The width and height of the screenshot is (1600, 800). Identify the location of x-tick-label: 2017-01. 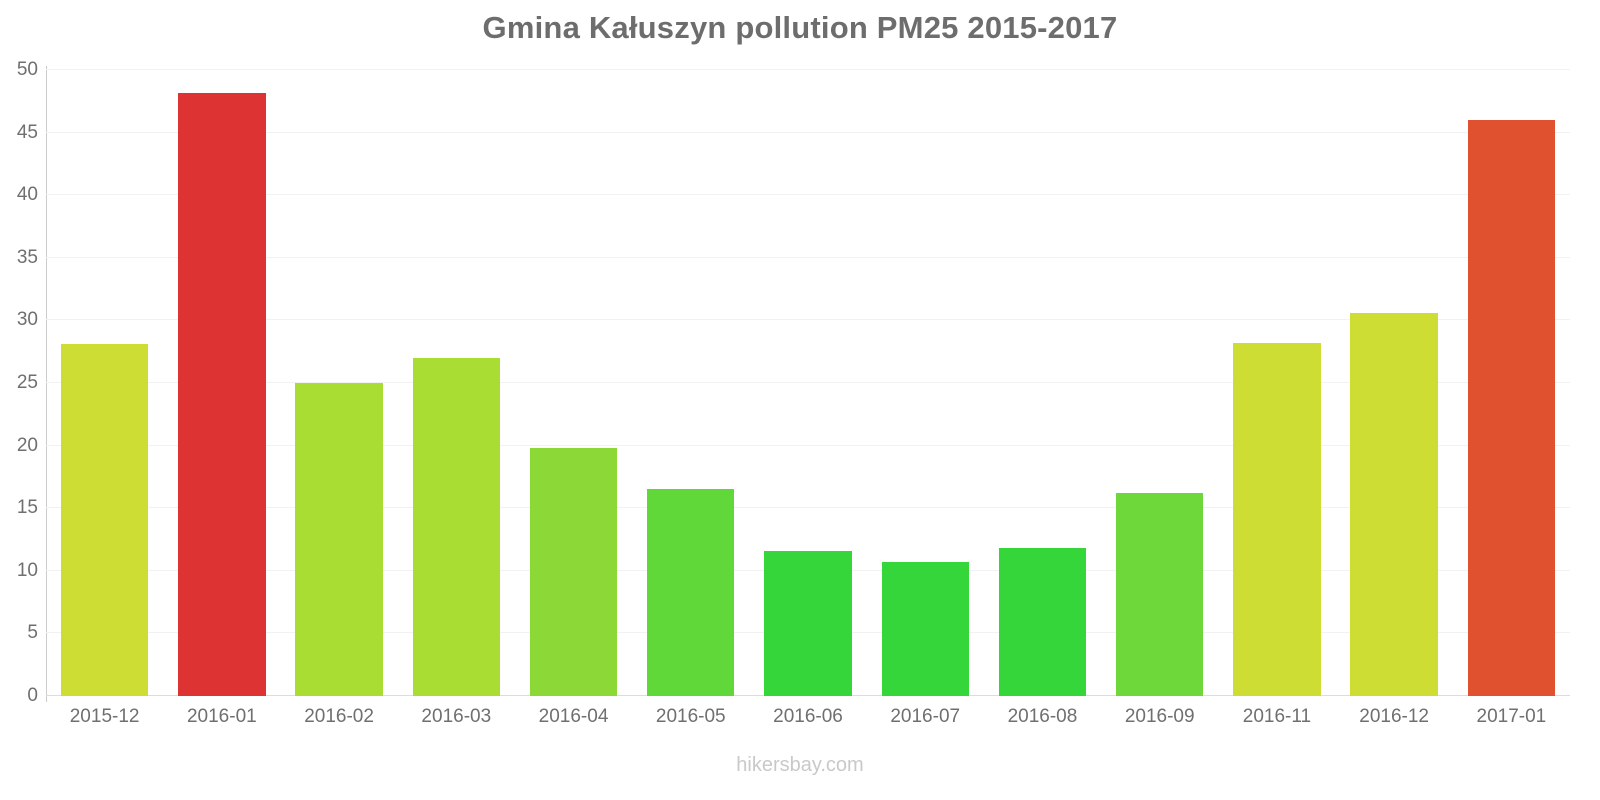
(1511, 716).